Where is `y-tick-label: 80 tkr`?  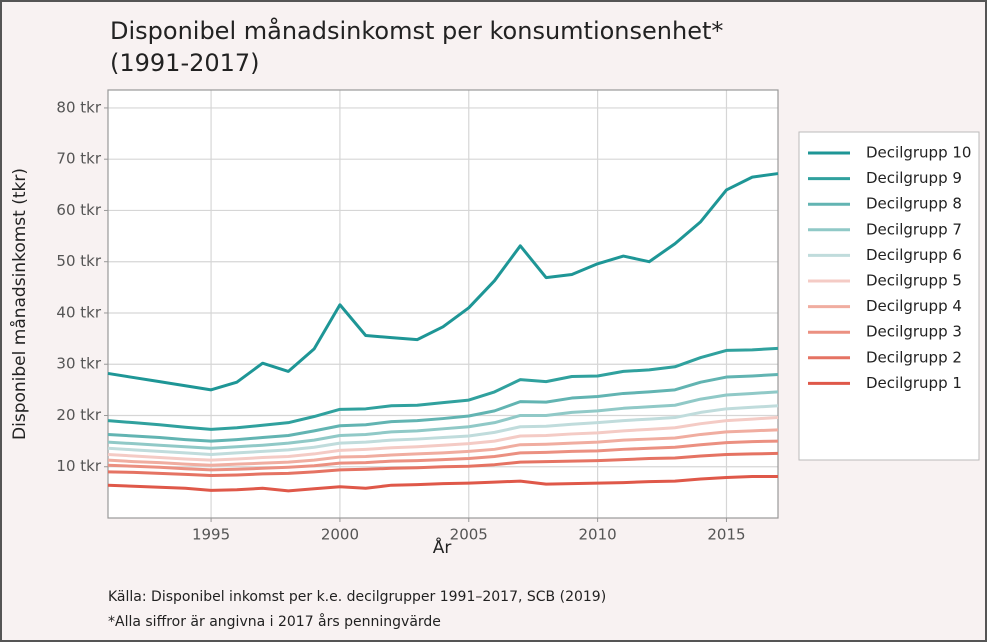 y-tick-label: 80 tkr is located at coordinates (78, 107).